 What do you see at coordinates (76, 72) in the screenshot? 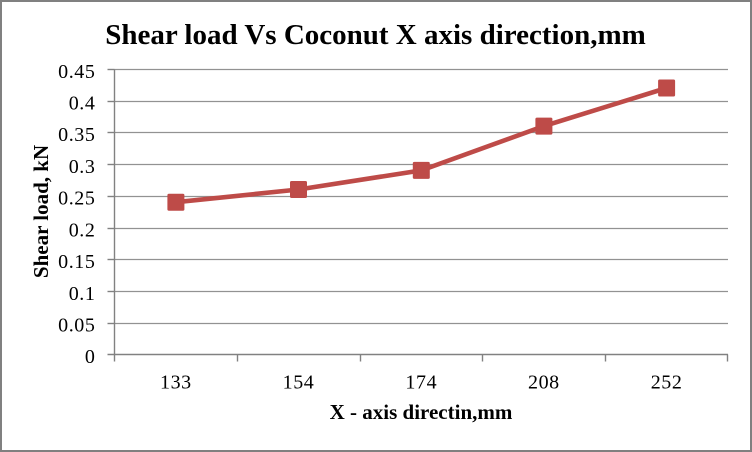
I see `svg-text: 0.45` at bounding box center [76, 72].